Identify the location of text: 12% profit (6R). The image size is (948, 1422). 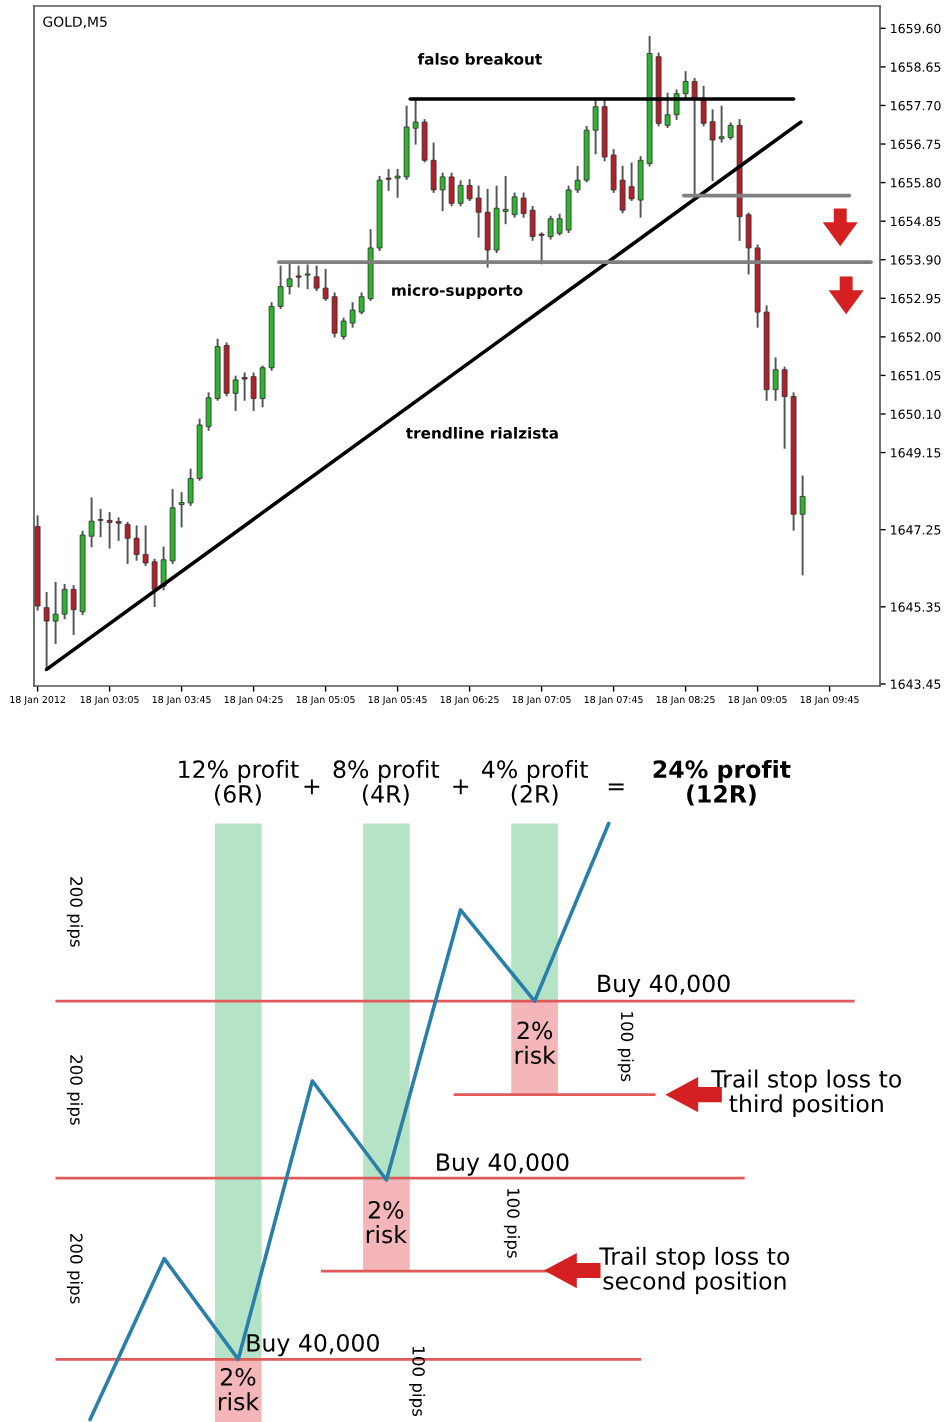
(239, 782).